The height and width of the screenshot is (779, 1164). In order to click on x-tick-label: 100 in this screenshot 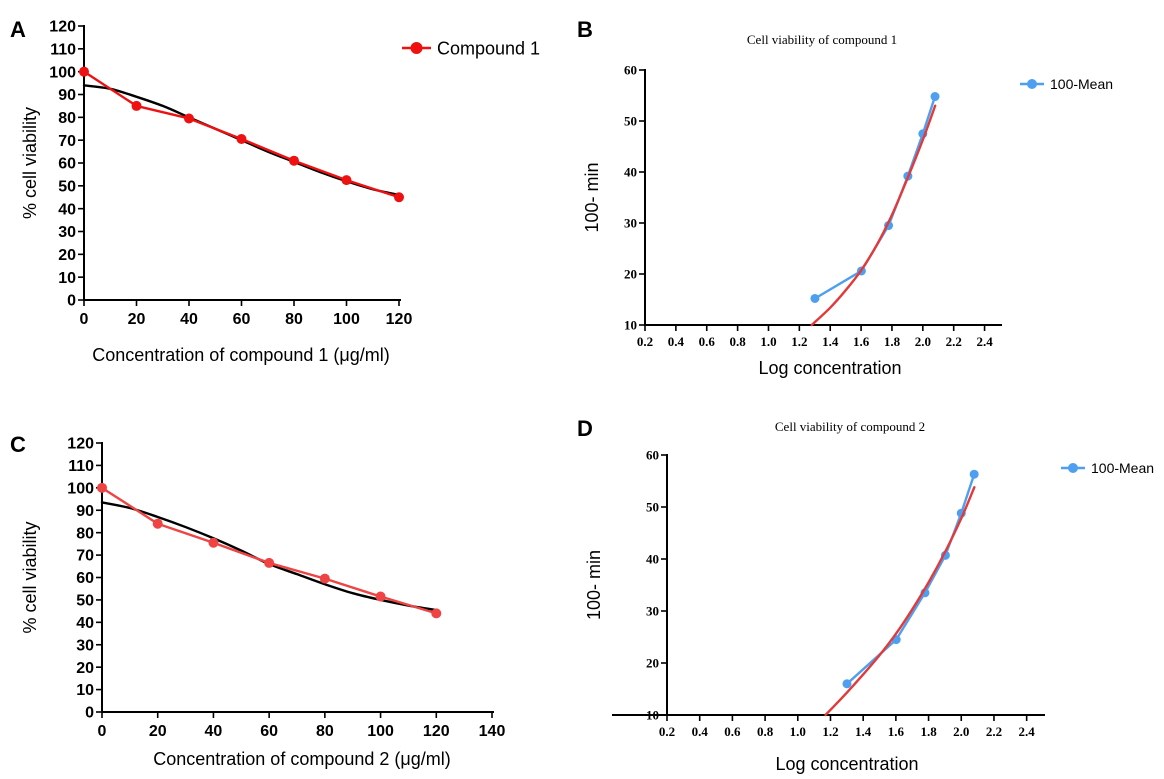, I will do `click(380, 731)`.